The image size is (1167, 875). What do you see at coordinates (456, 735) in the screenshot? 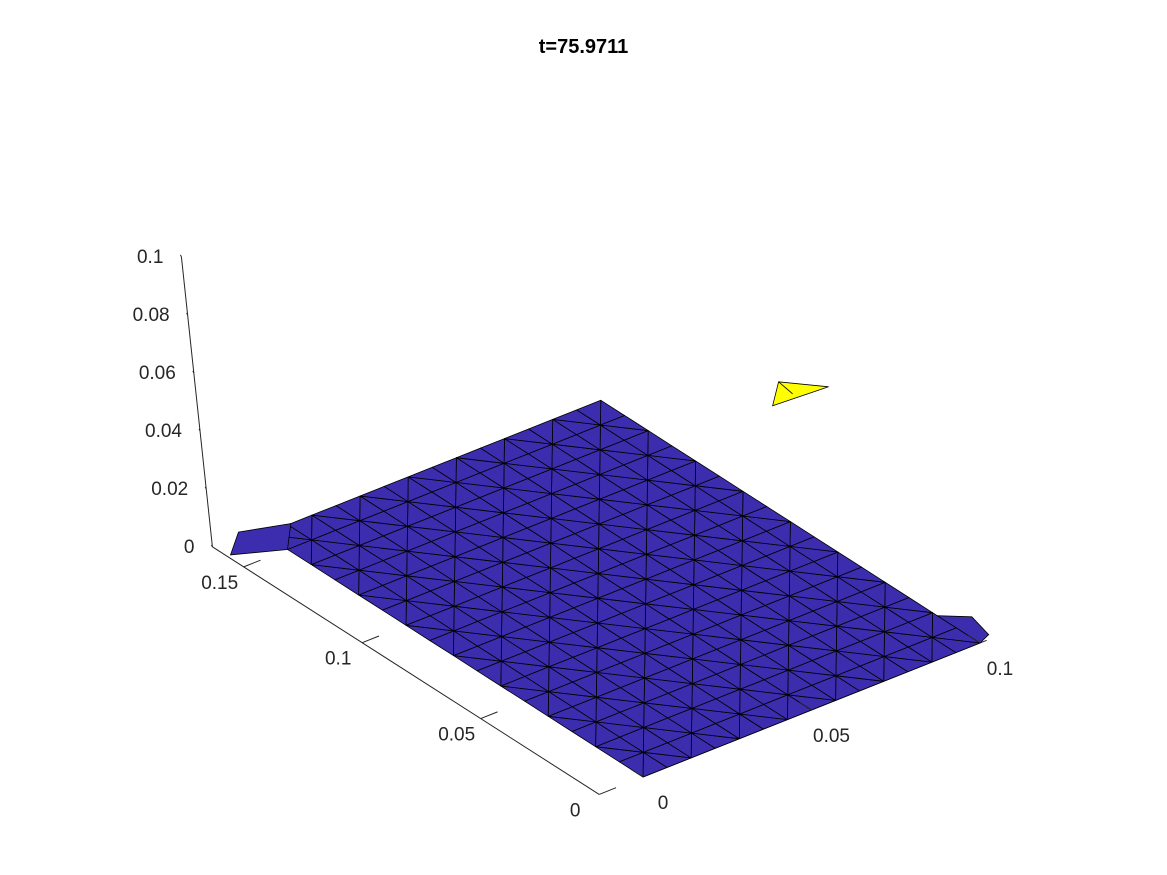
I see `y-tick-label: 0.05` at bounding box center [456, 735].